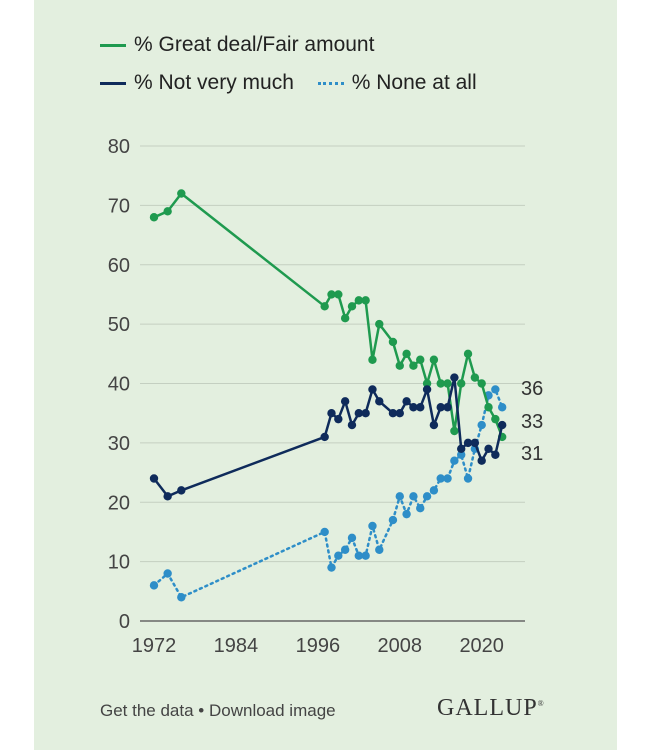  Describe the element at coordinates (318, 646) in the screenshot. I see `x-tick-label: 1996` at that location.